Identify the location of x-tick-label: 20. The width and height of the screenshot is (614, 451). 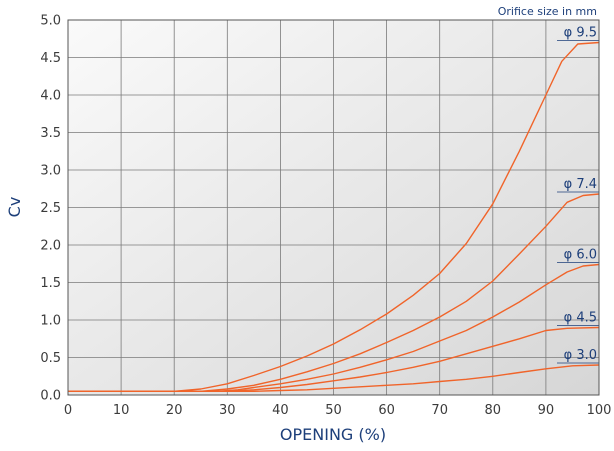
(174, 410).